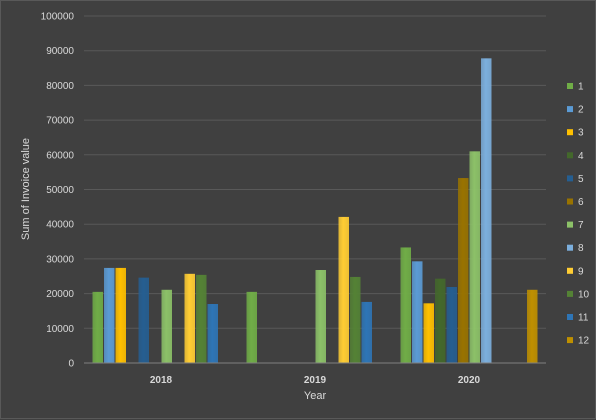 The height and width of the screenshot is (420, 596). I want to click on legend-label: 5, so click(581, 179).